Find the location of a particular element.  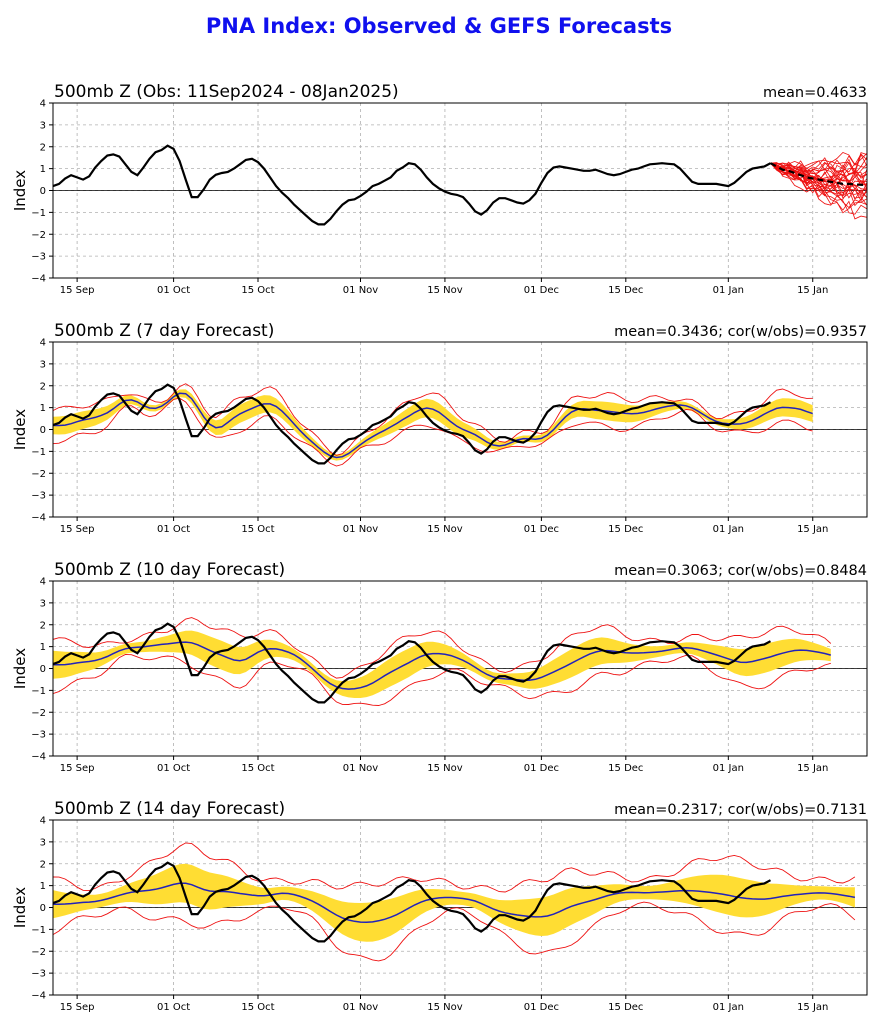

panel-title: 500mb Z (14 day Forecast) is located at coordinates (169, 809).